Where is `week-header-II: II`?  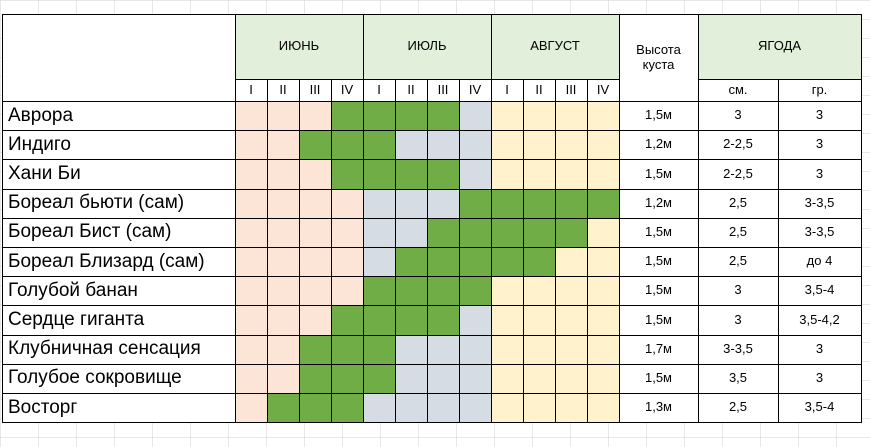 week-header-II: II is located at coordinates (539, 89).